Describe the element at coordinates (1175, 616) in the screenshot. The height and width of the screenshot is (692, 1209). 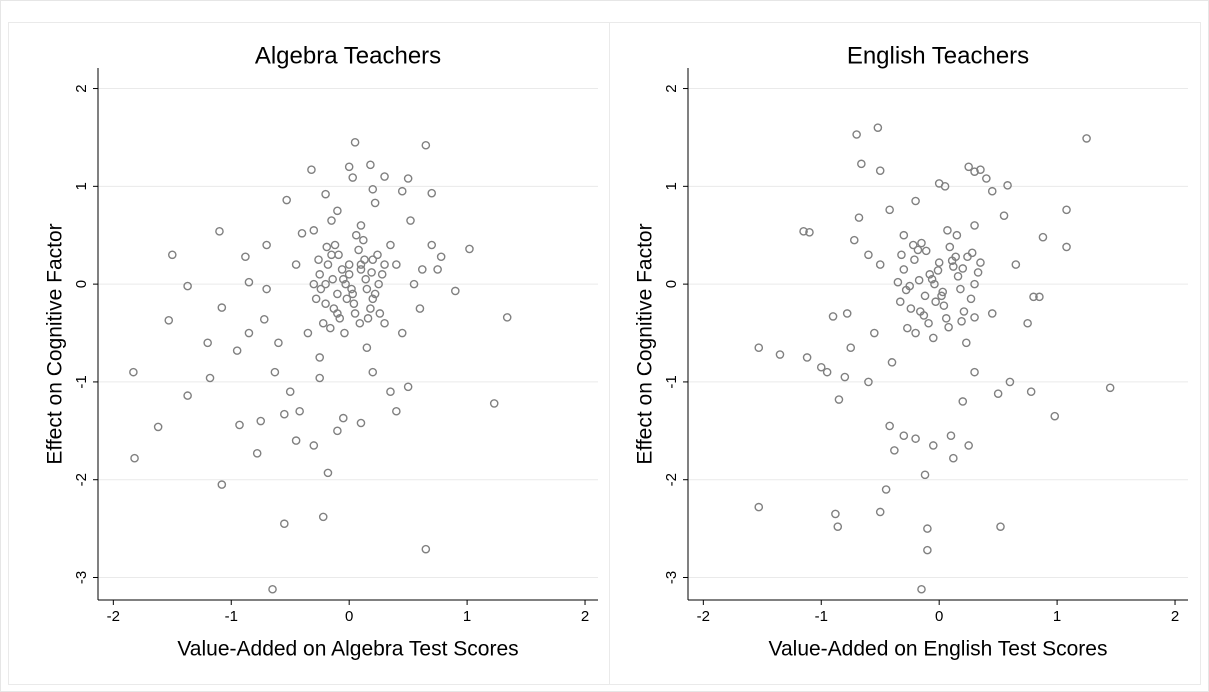
I see `x-tick-label: 2` at that location.